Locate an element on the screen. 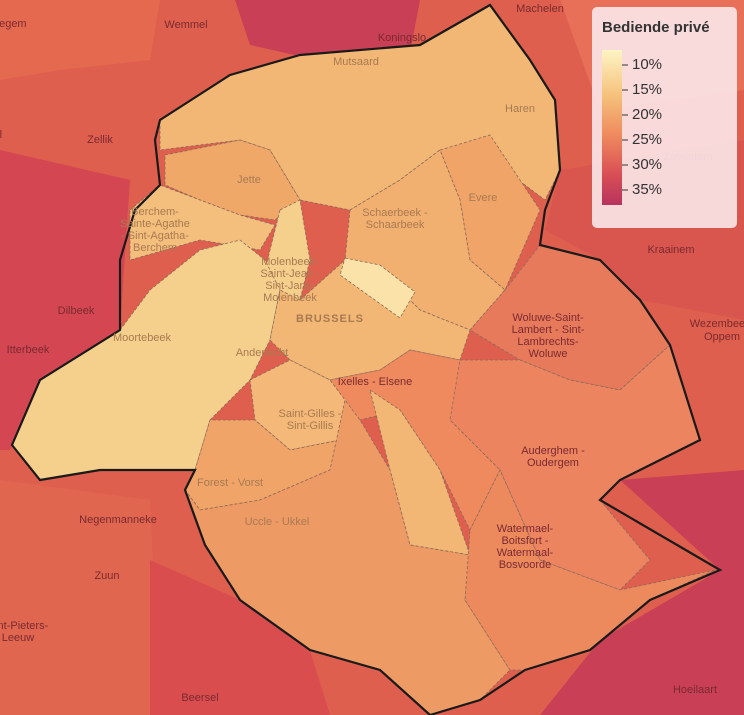 This screenshot has height=715, width=744. place-label-line: Sint-Gillis is located at coordinates (310, 426).